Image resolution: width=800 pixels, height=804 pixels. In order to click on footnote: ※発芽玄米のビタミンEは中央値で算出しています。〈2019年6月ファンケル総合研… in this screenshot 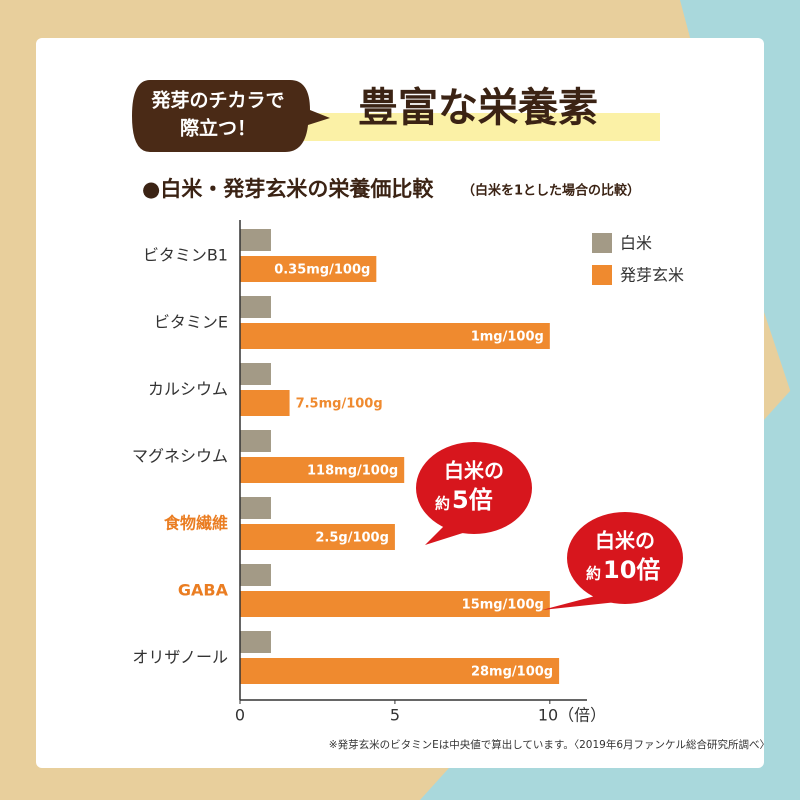, I will do `click(549, 744)`.